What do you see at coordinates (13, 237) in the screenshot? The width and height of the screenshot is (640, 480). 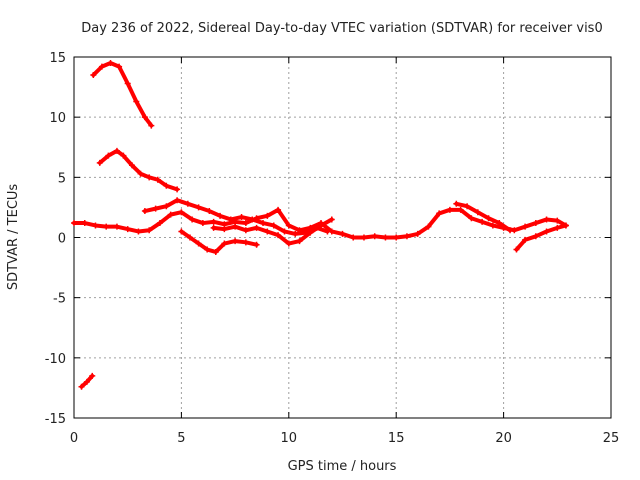 I see `y-axis-label: SDTVAR / TECUs` at bounding box center [13, 237].